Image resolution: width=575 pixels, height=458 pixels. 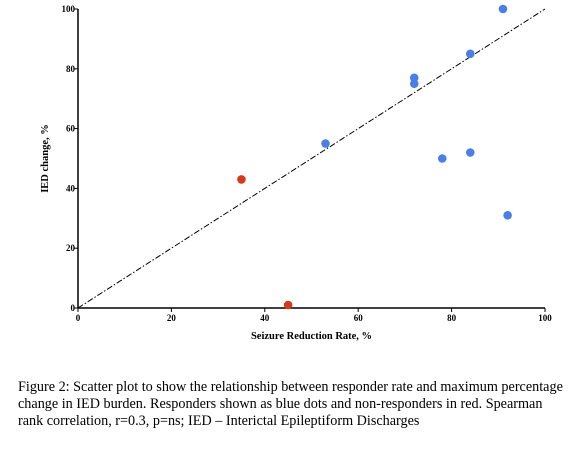 What do you see at coordinates (71, 248) in the screenshot?
I see `y-tick-label: 20` at bounding box center [71, 248].